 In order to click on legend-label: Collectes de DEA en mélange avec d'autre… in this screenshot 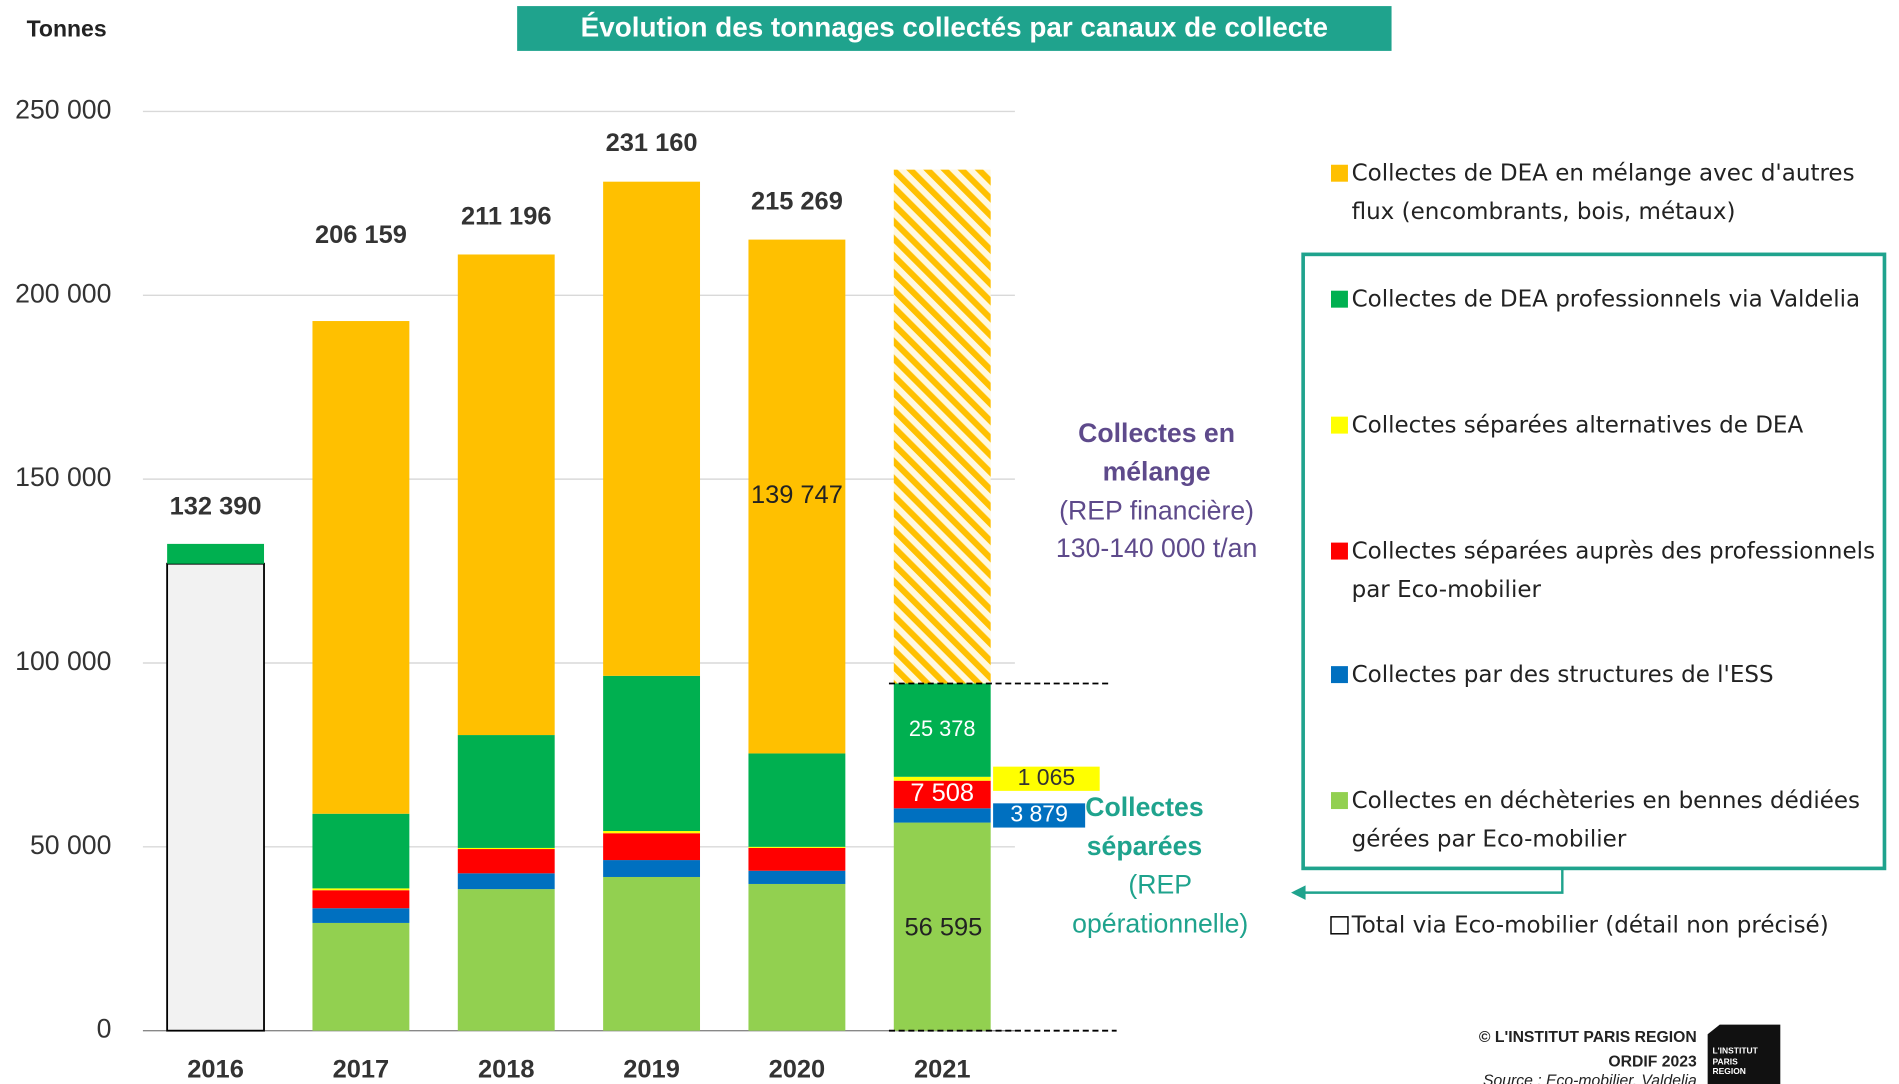, I will do `click(1603, 192)`.